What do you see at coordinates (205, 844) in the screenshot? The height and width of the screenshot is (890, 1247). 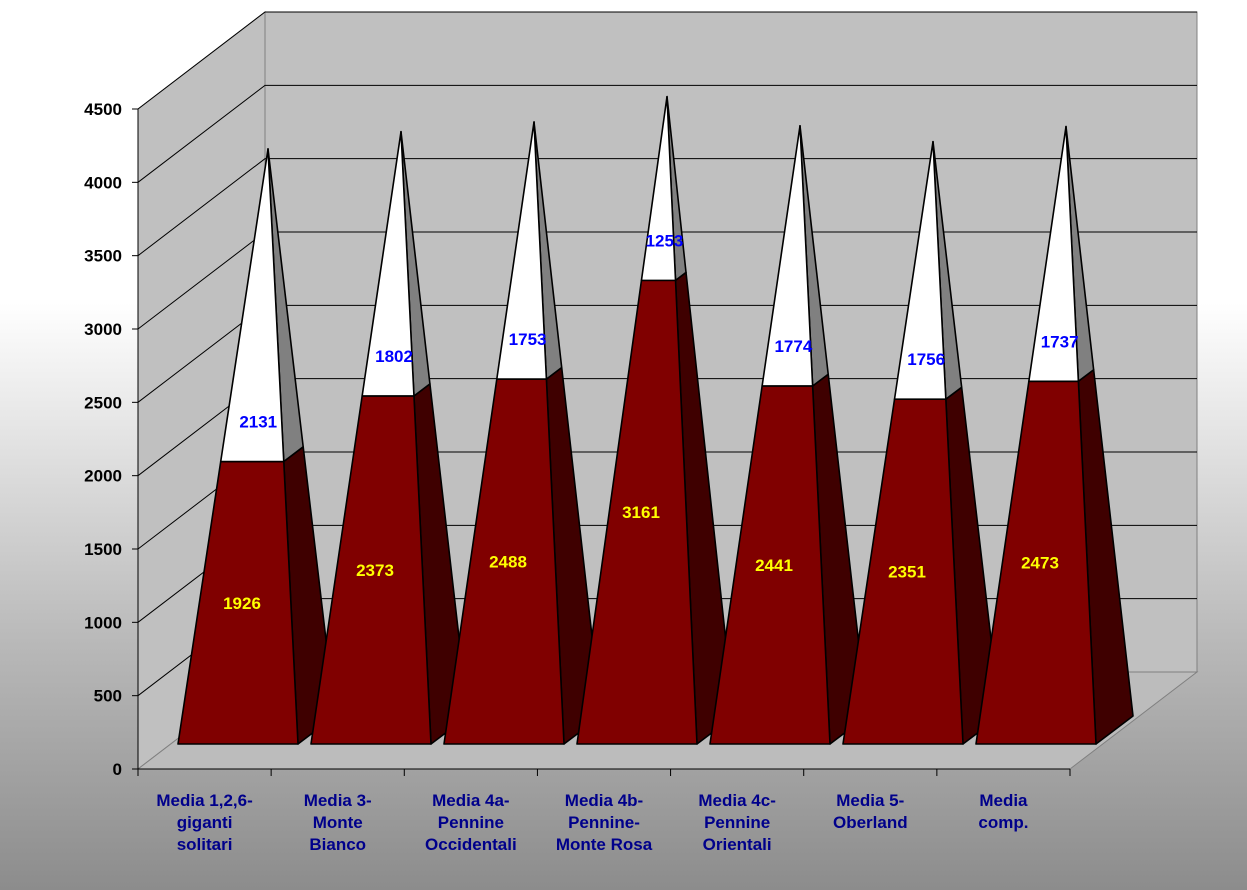 I see `x-category-label-line: solitari` at bounding box center [205, 844].